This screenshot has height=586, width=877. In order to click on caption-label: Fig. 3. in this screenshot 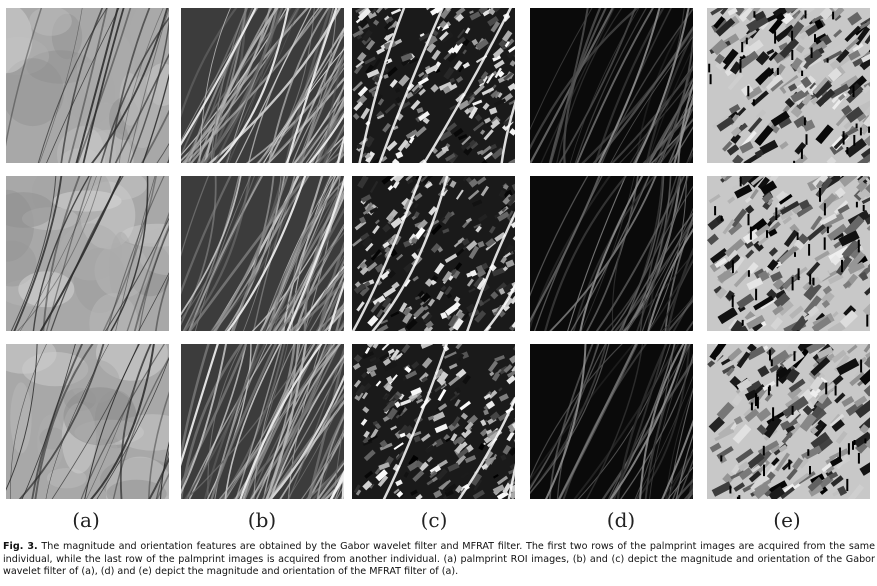, I will do `click(20, 546)`.